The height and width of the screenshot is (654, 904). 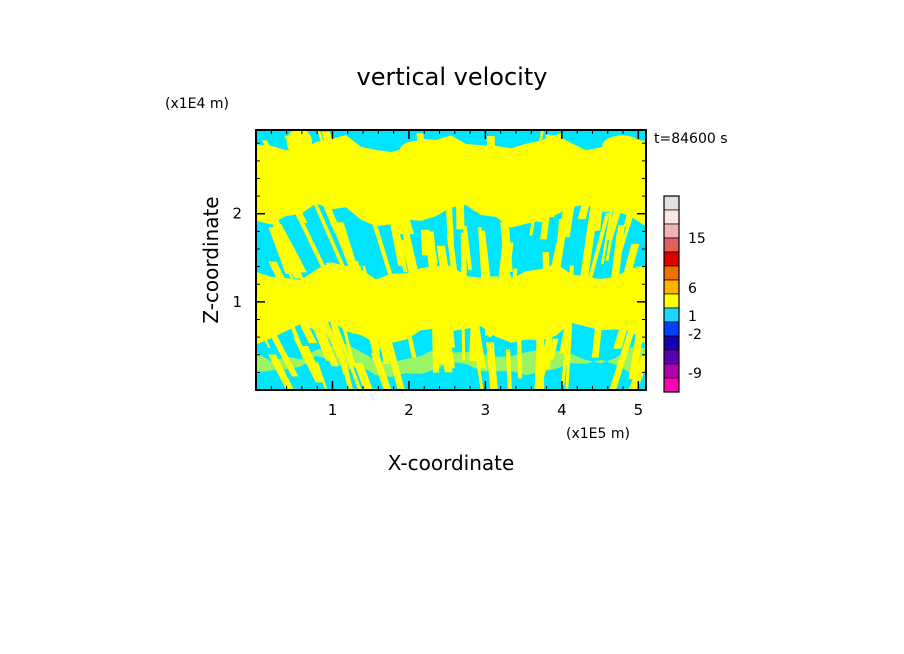 What do you see at coordinates (409, 410) in the screenshot?
I see `x-tick-label: 2` at bounding box center [409, 410].